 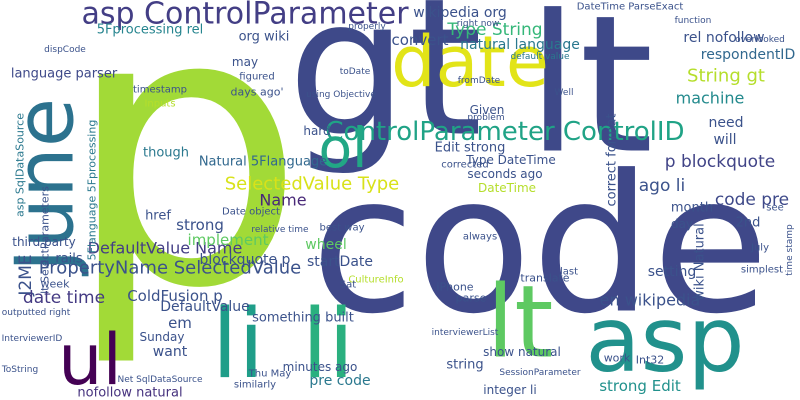 What do you see at coordinates (341, 228) in the screenshot?
I see `word: best way` at bounding box center [341, 228].